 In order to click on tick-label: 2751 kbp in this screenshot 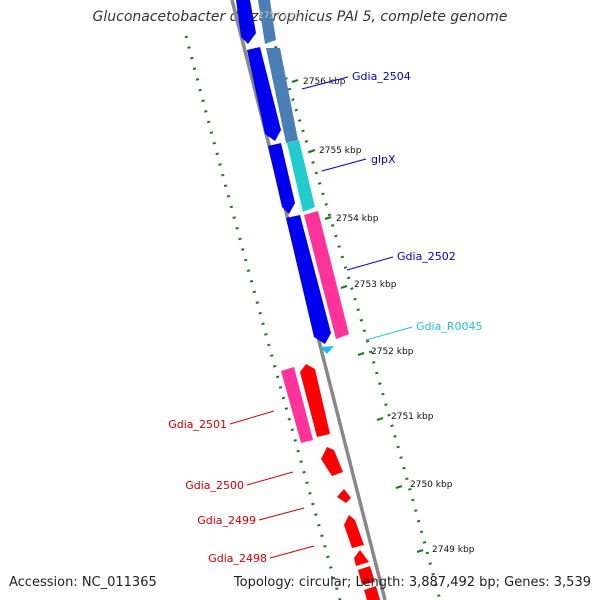, I will do `click(412, 417)`.